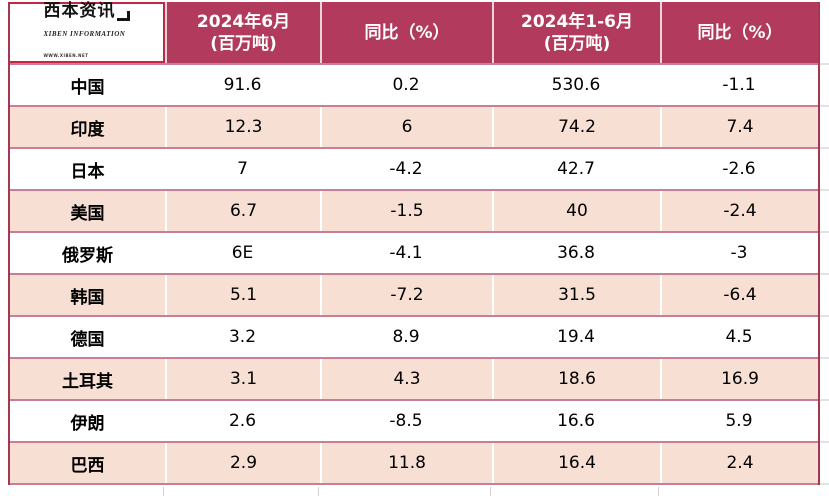 This screenshot has width=829, height=496. I want to click on table-row-japan: 日本 7 -4.2 42.7 -2.6, so click(414, 170).